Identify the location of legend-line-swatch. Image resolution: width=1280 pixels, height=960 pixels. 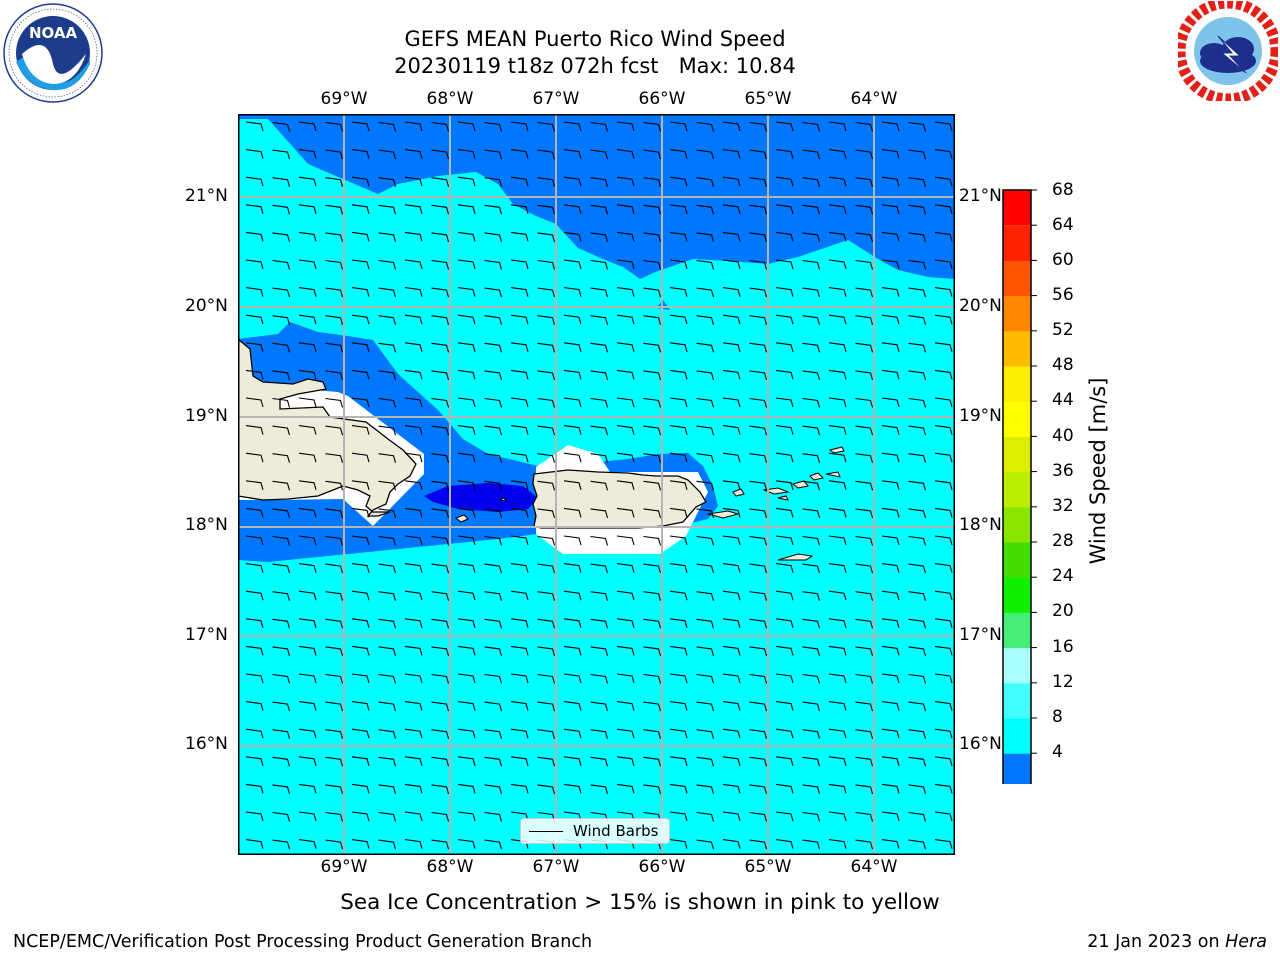
(546, 831).